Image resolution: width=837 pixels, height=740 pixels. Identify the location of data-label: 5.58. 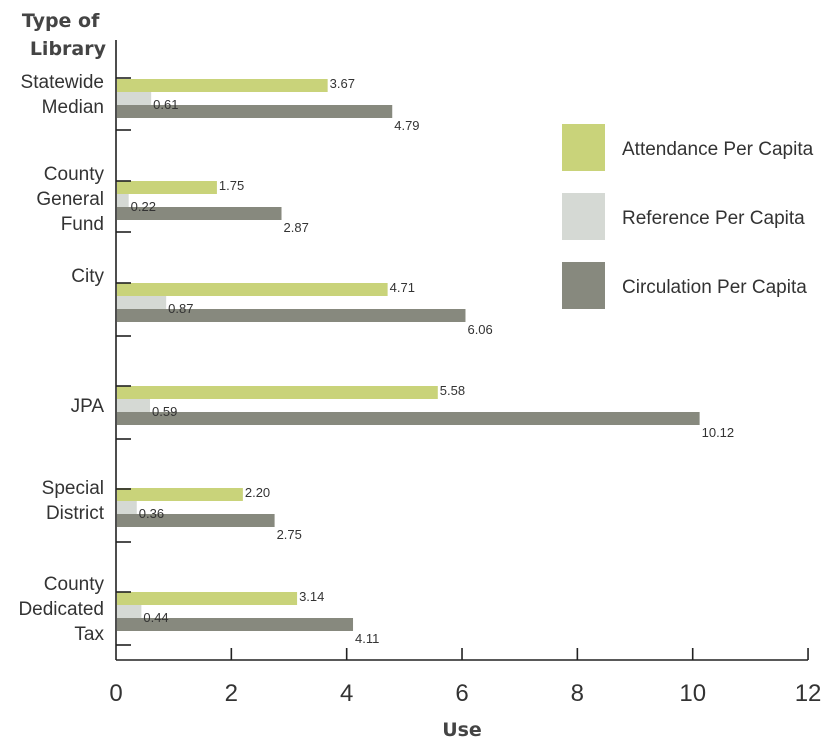
(452, 390).